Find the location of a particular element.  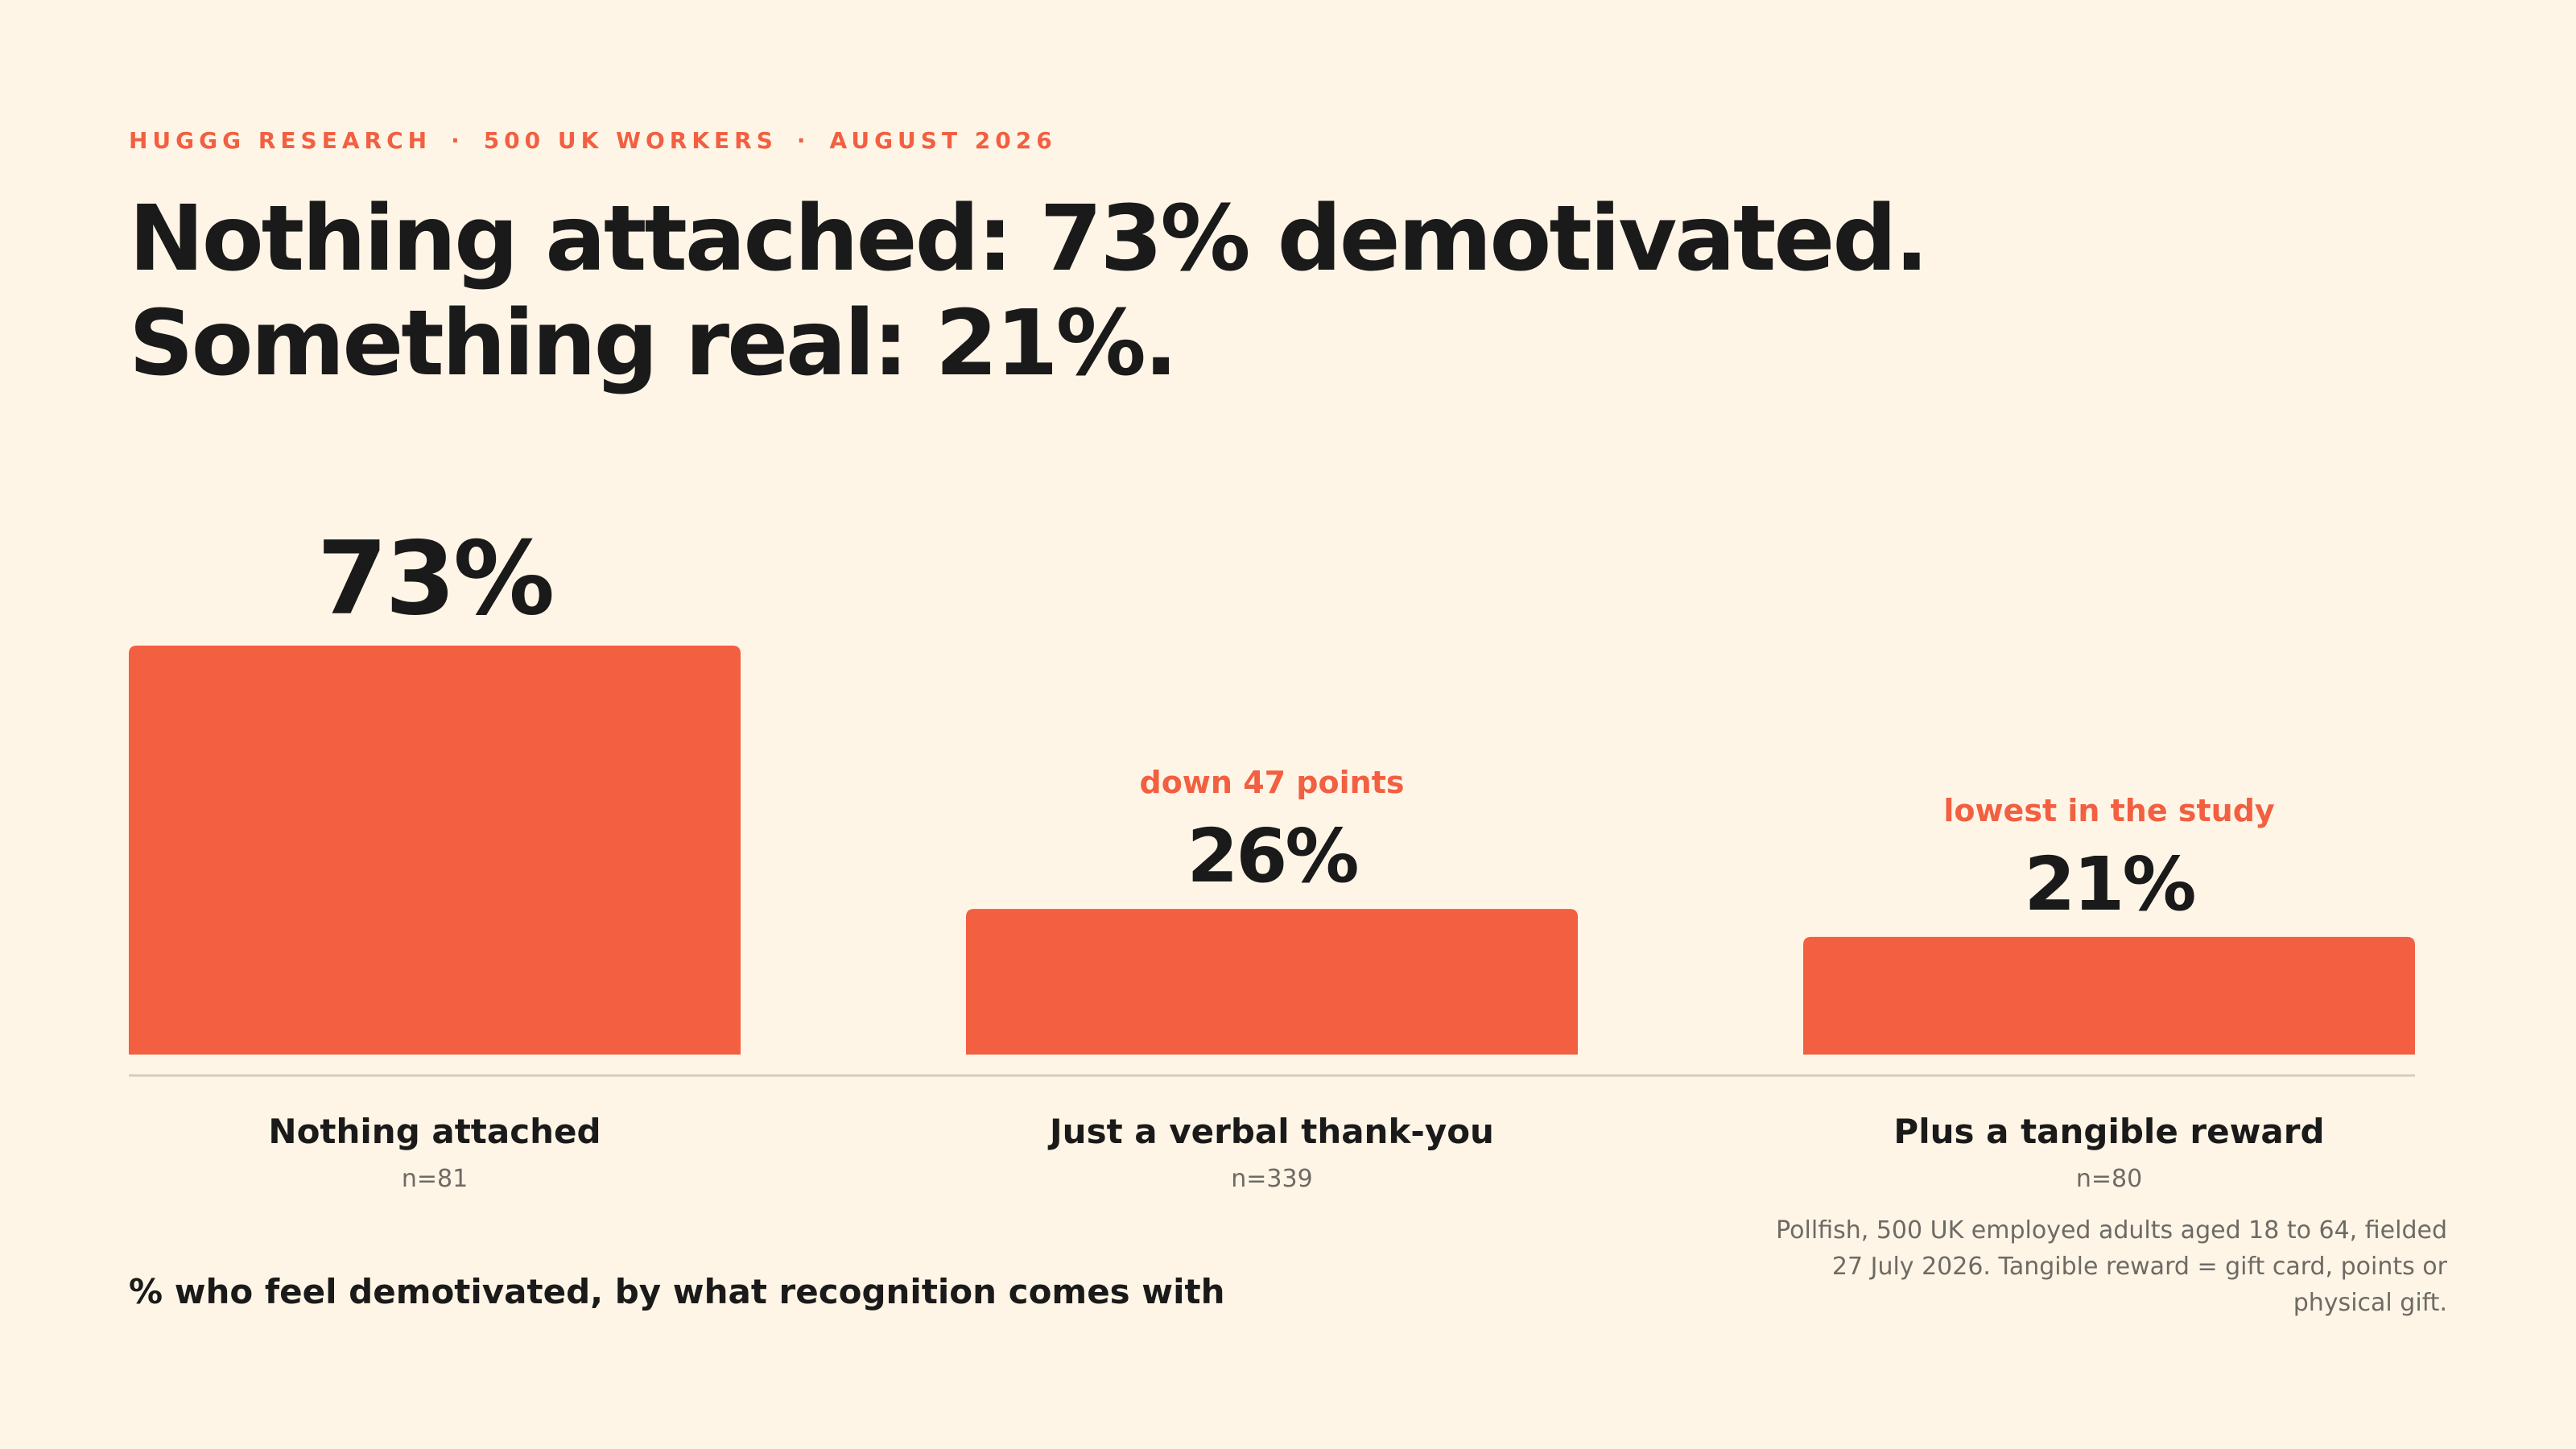

value-label: 21% is located at coordinates (2109, 884).